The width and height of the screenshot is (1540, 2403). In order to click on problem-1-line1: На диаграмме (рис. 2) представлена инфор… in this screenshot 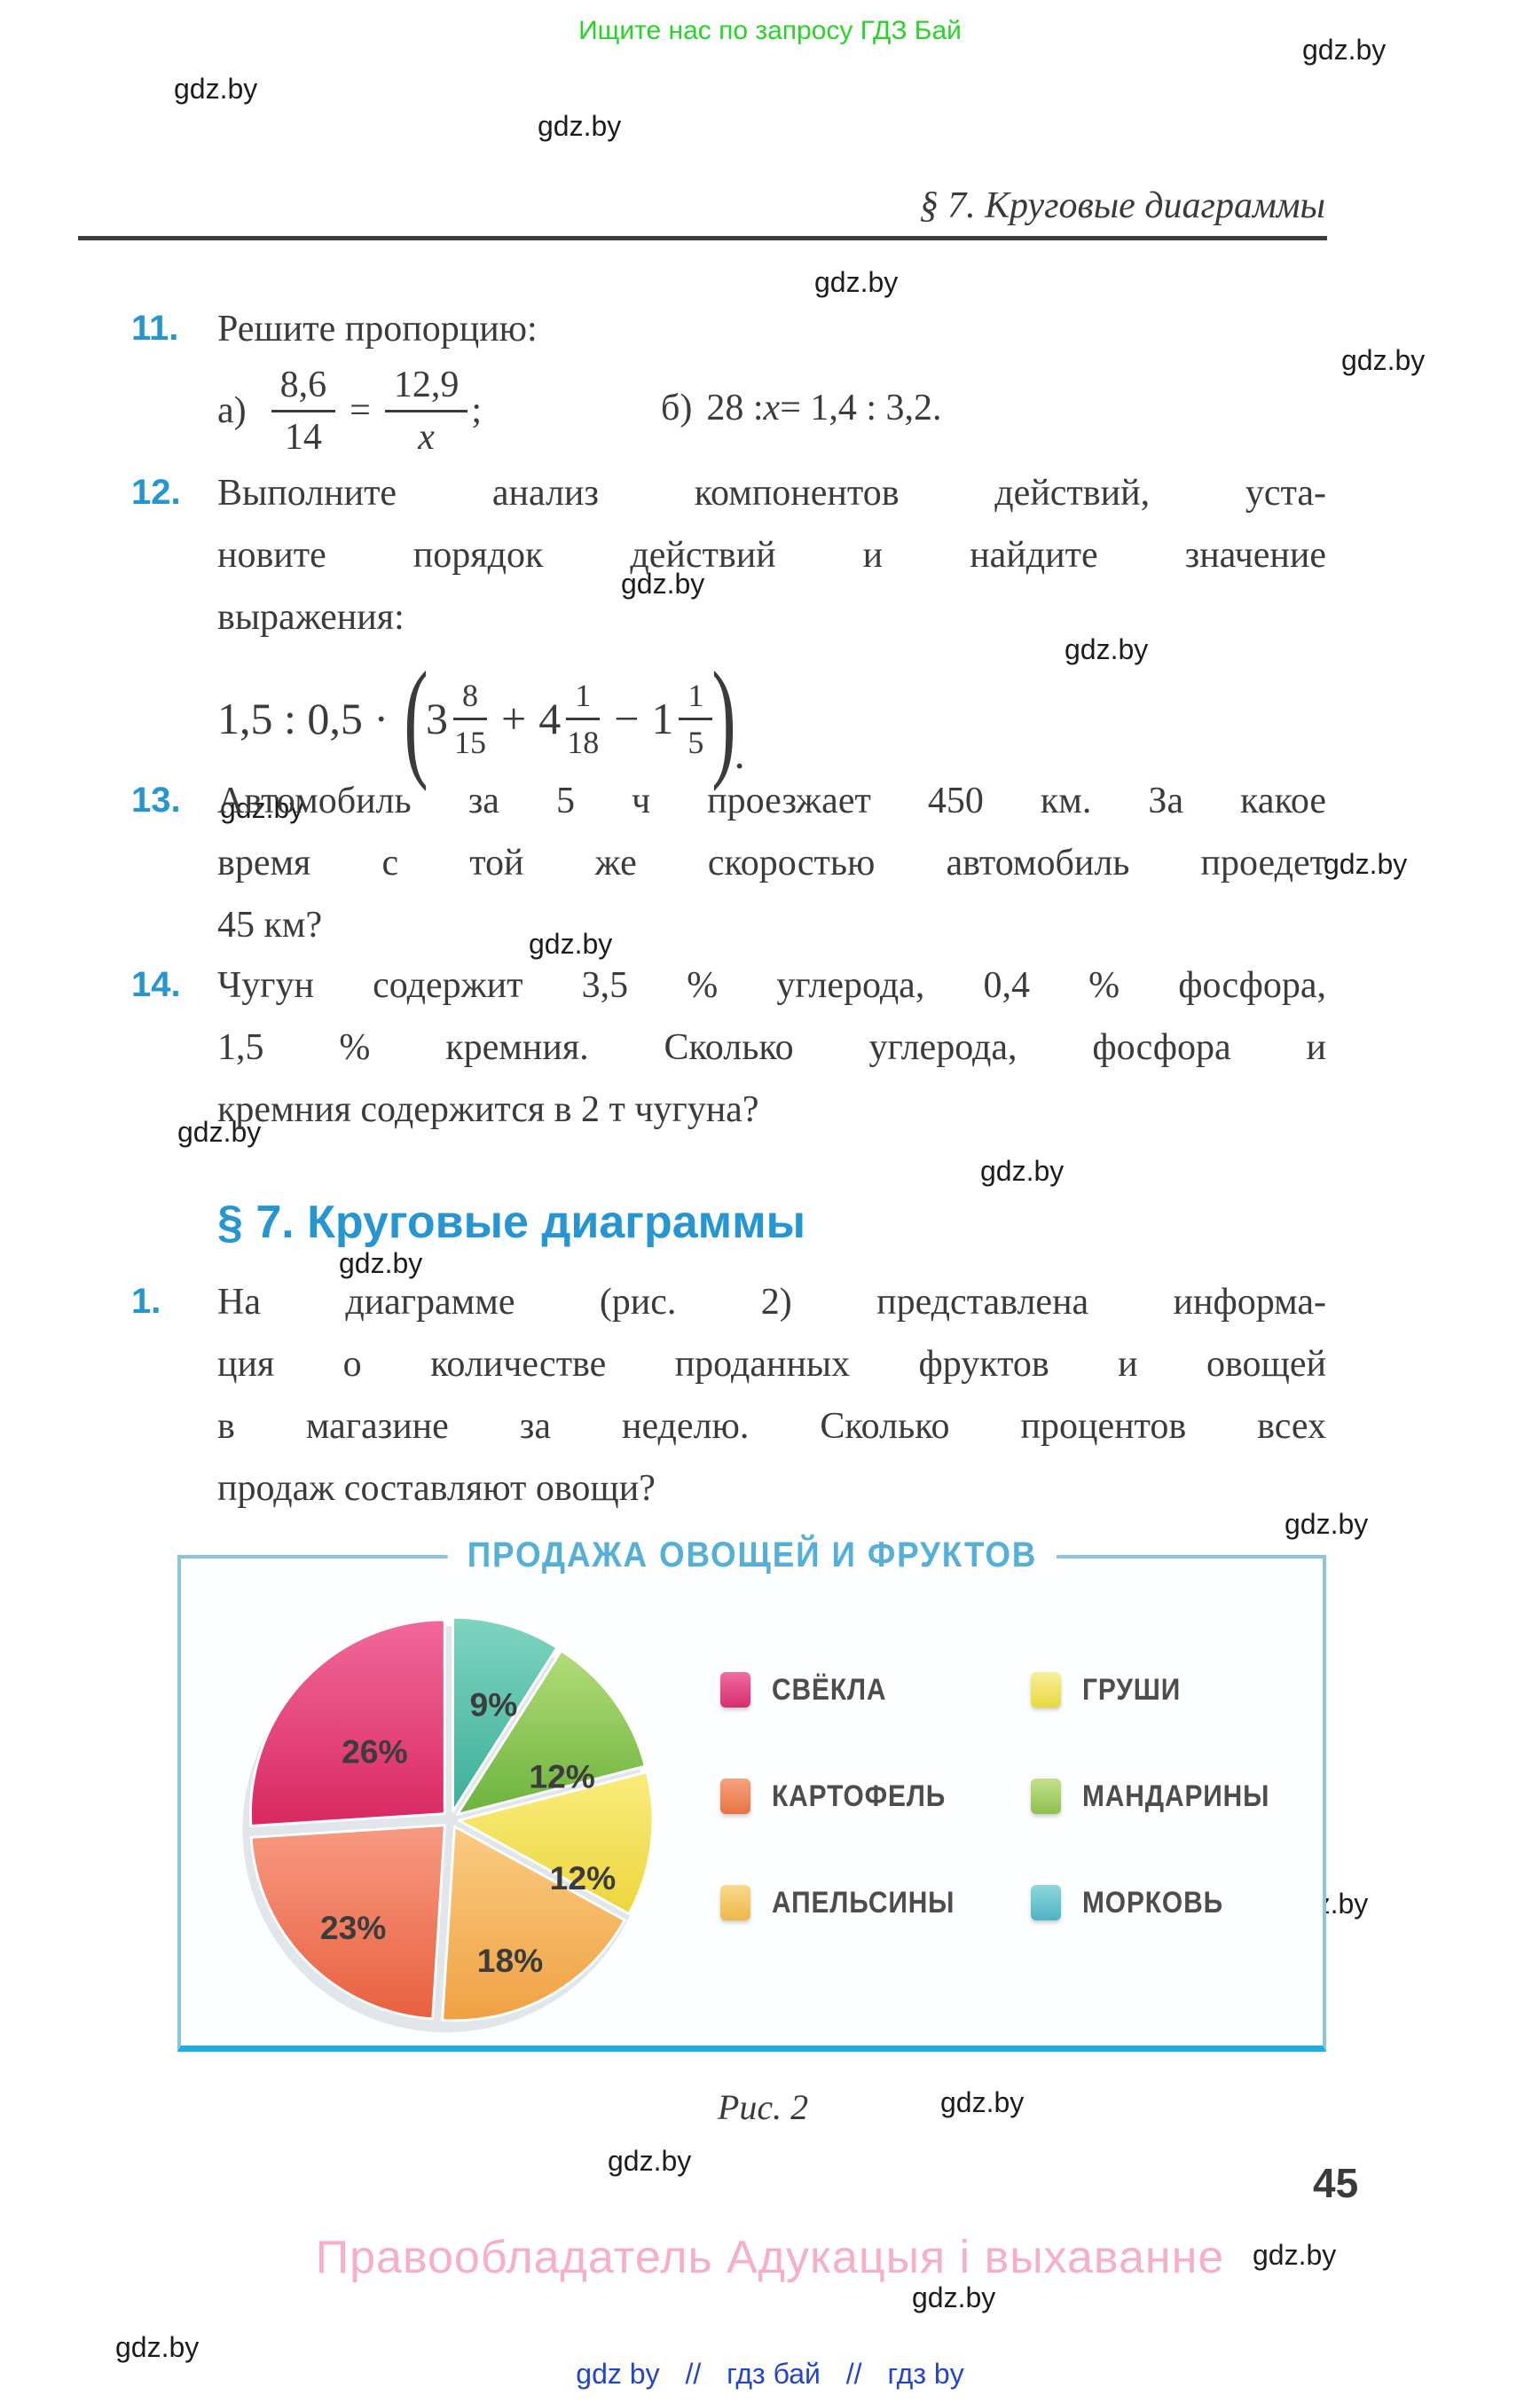, I will do `click(771, 1302)`.